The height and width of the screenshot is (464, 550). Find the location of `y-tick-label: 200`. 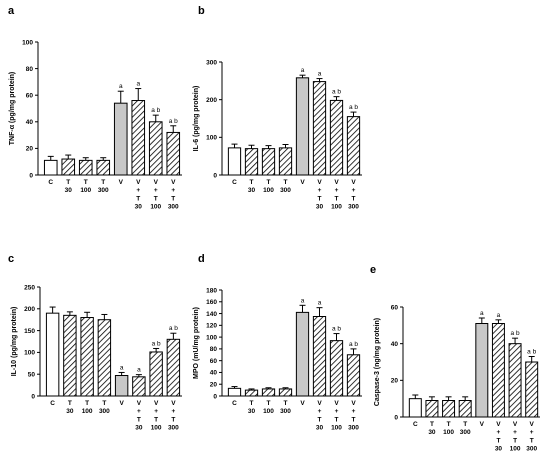

y-tick-label: 200 is located at coordinates (211, 100).